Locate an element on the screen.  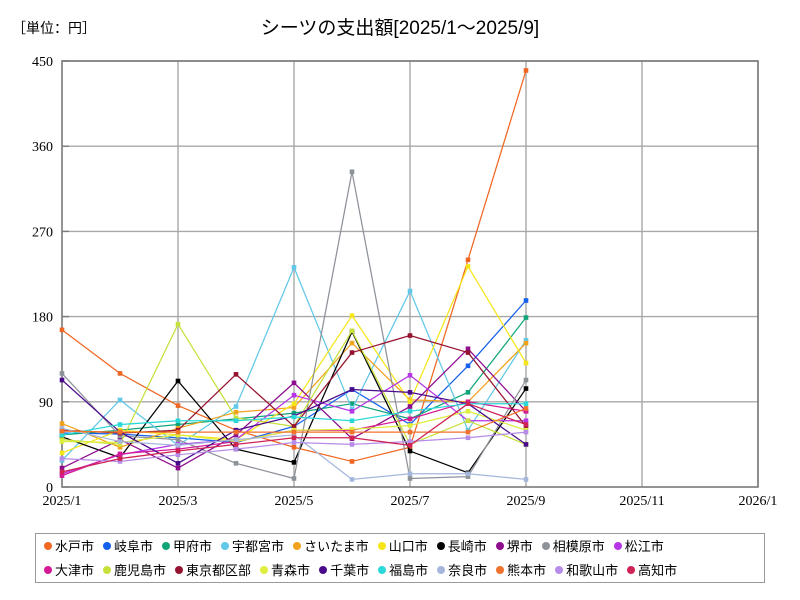
legend-item: 長崎市 is located at coordinates (461, 546).